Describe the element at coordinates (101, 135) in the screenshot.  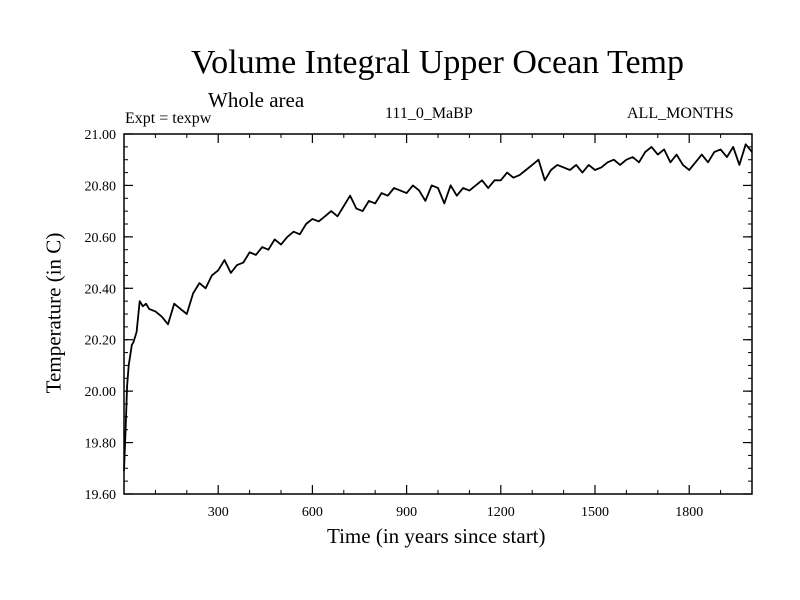
I see `y-tick-label: 21.00` at that location.